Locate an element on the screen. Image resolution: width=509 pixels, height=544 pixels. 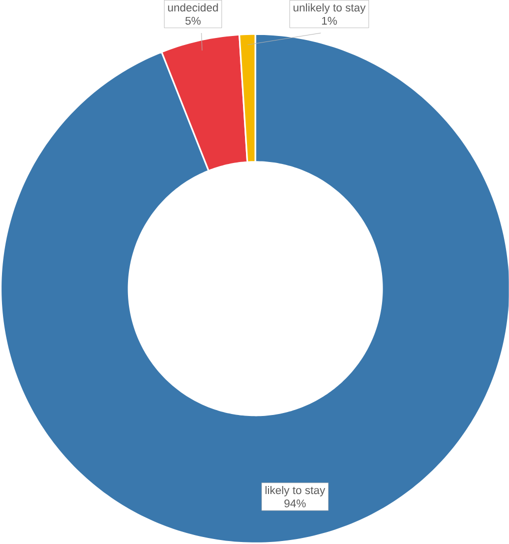
slice-label: undecided is located at coordinates (193, 7).